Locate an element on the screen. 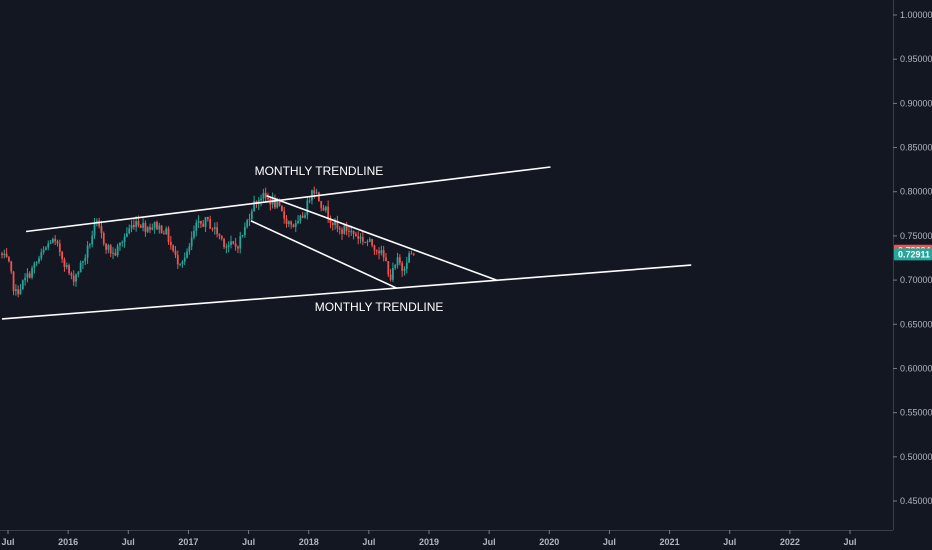  trendline-bottom-support is located at coordinates (346, 292).